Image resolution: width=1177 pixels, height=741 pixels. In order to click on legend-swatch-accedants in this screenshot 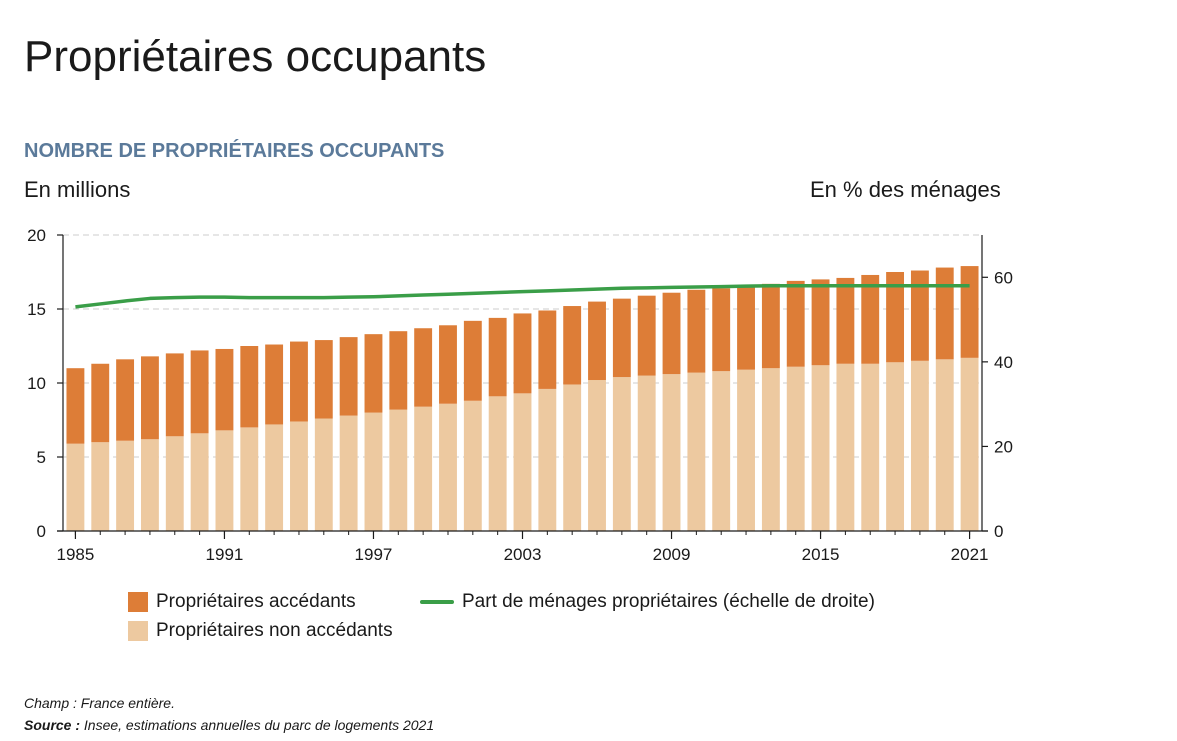, I will do `click(138, 602)`.